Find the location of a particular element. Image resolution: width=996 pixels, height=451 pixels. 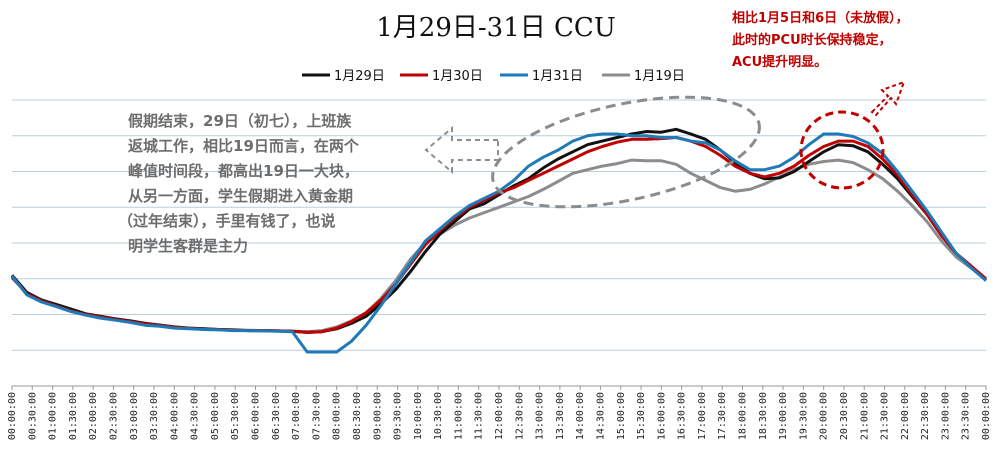

legend-label: 1月30日 is located at coordinates (457, 76).